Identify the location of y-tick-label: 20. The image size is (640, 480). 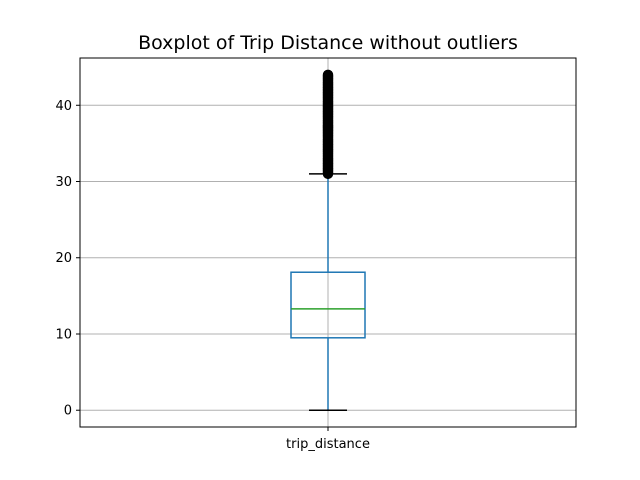
(63, 258).